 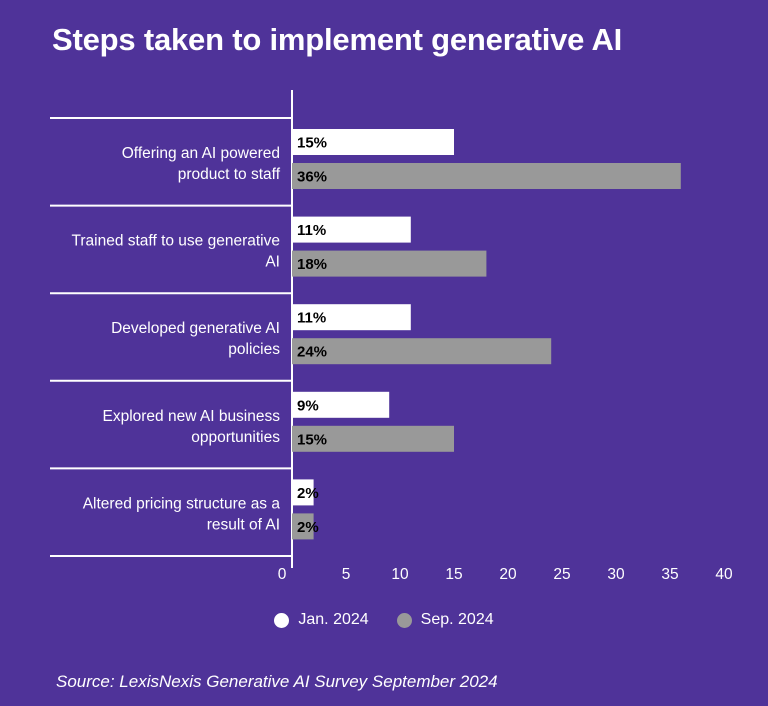 I want to click on x-tick-label: 15, so click(x=453, y=574).